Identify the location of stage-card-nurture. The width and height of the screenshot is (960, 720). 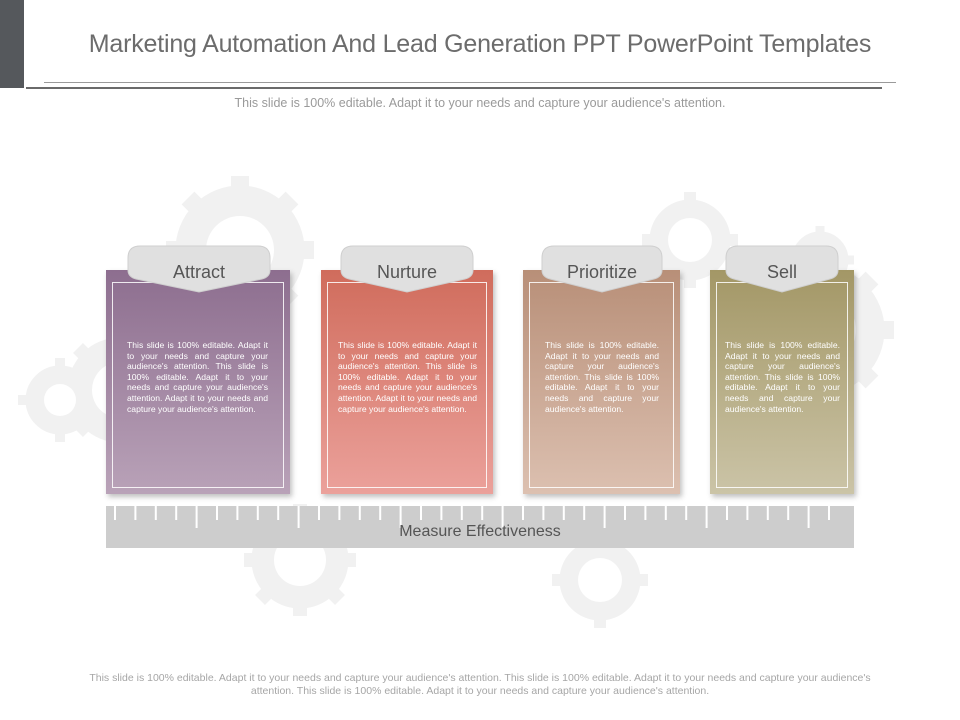
(407, 382).